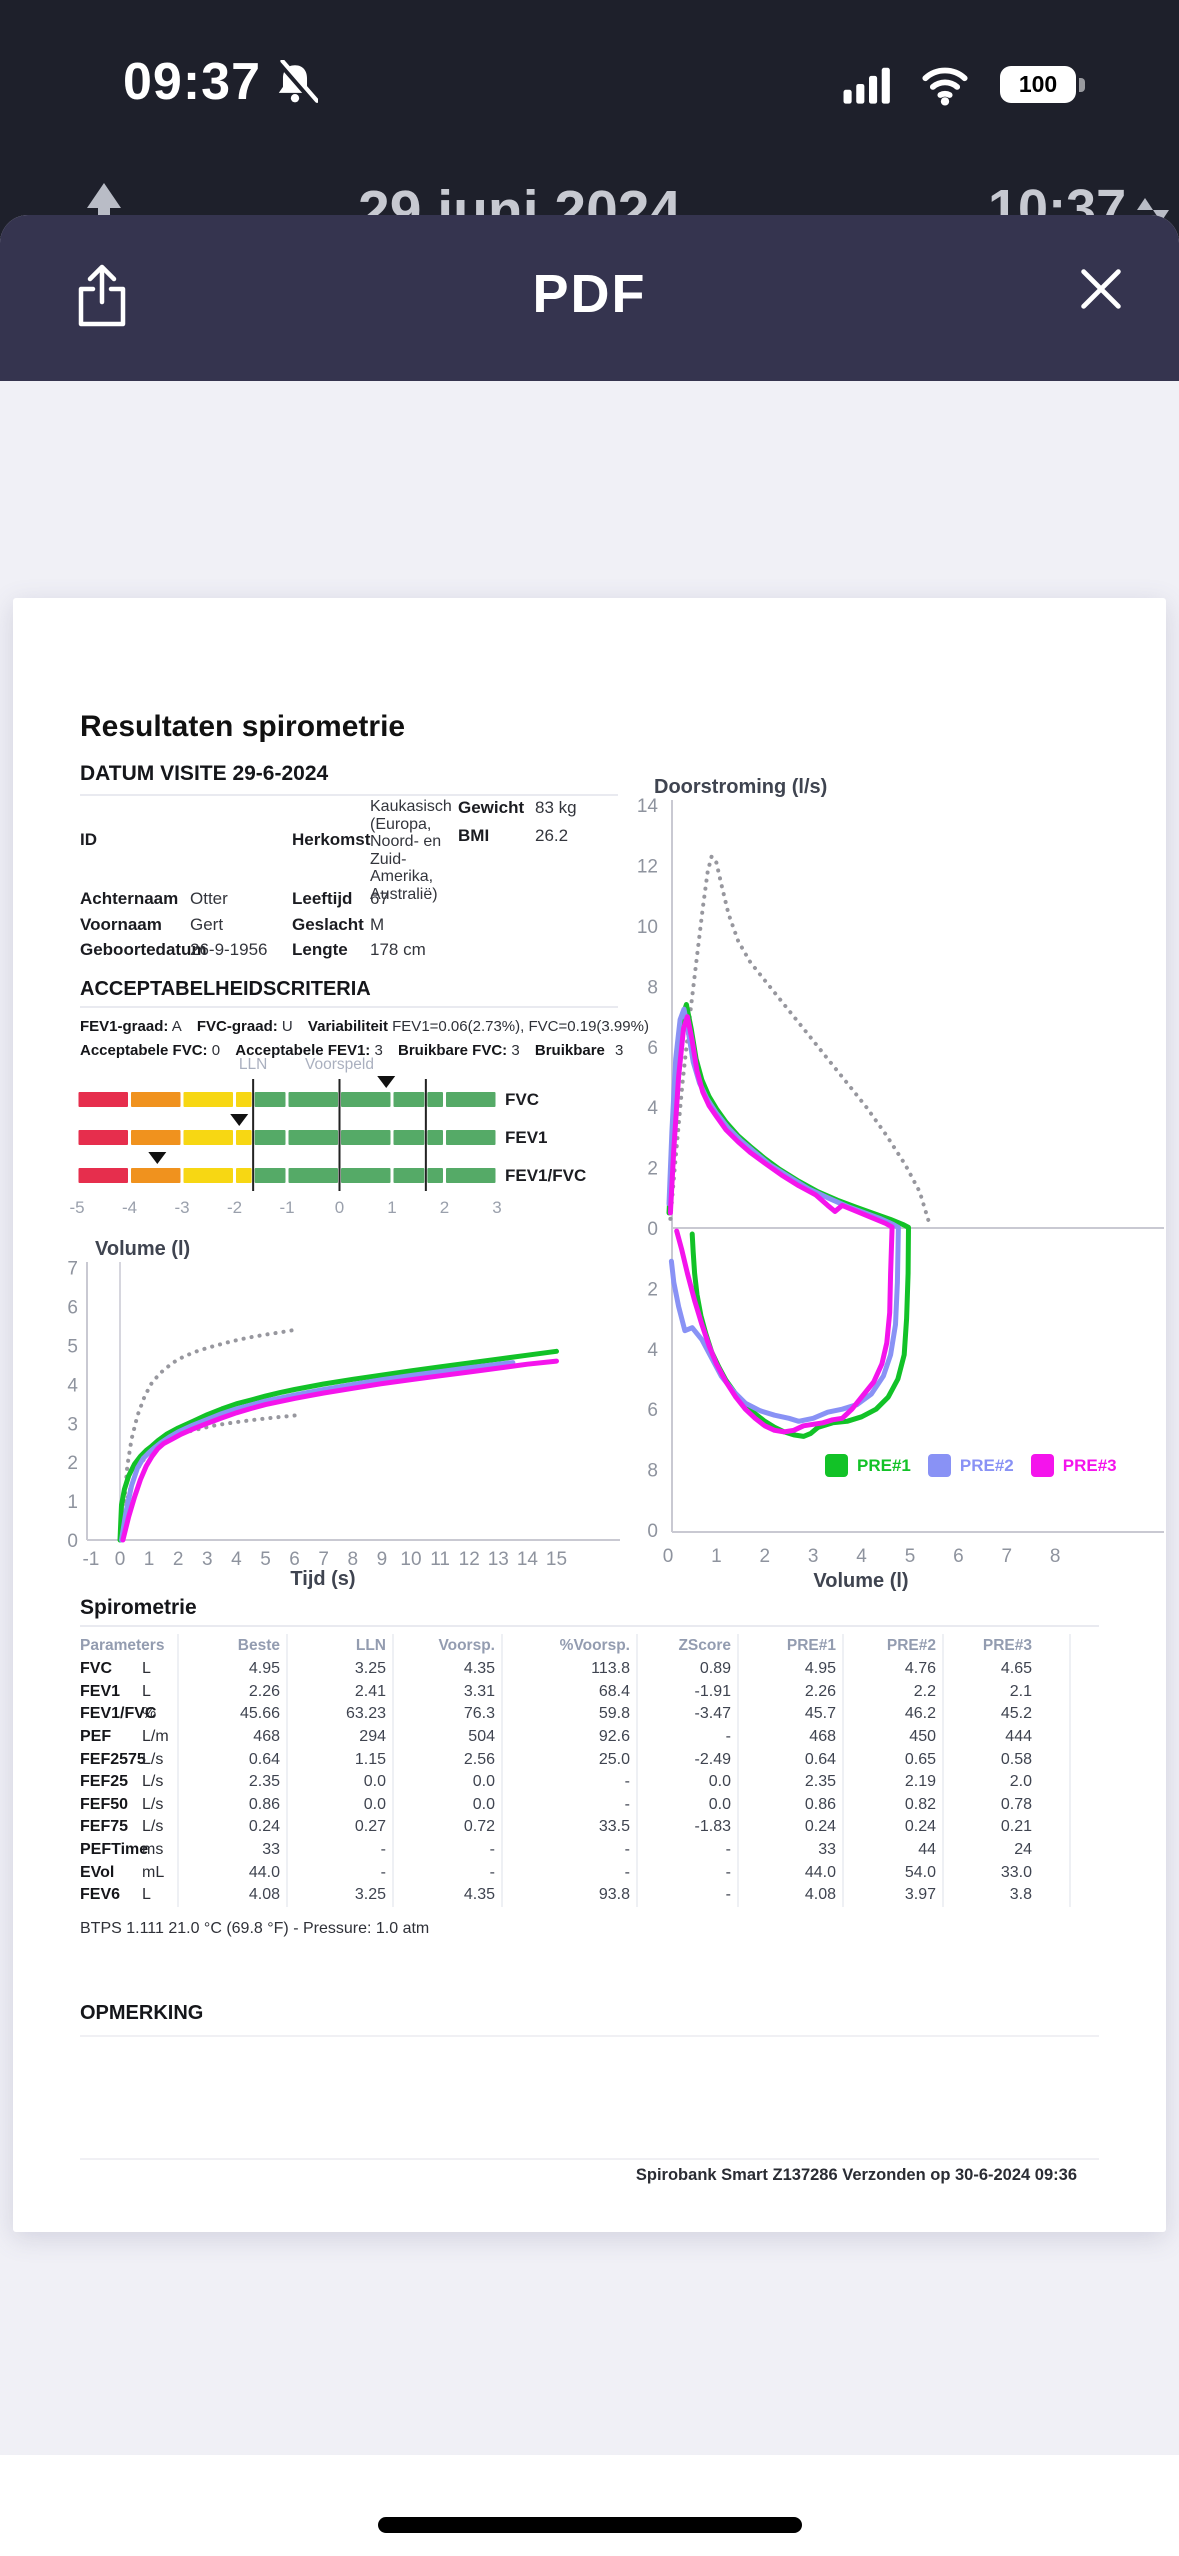  I want to click on bruikbare-fvc-value: 3, so click(515, 1050).